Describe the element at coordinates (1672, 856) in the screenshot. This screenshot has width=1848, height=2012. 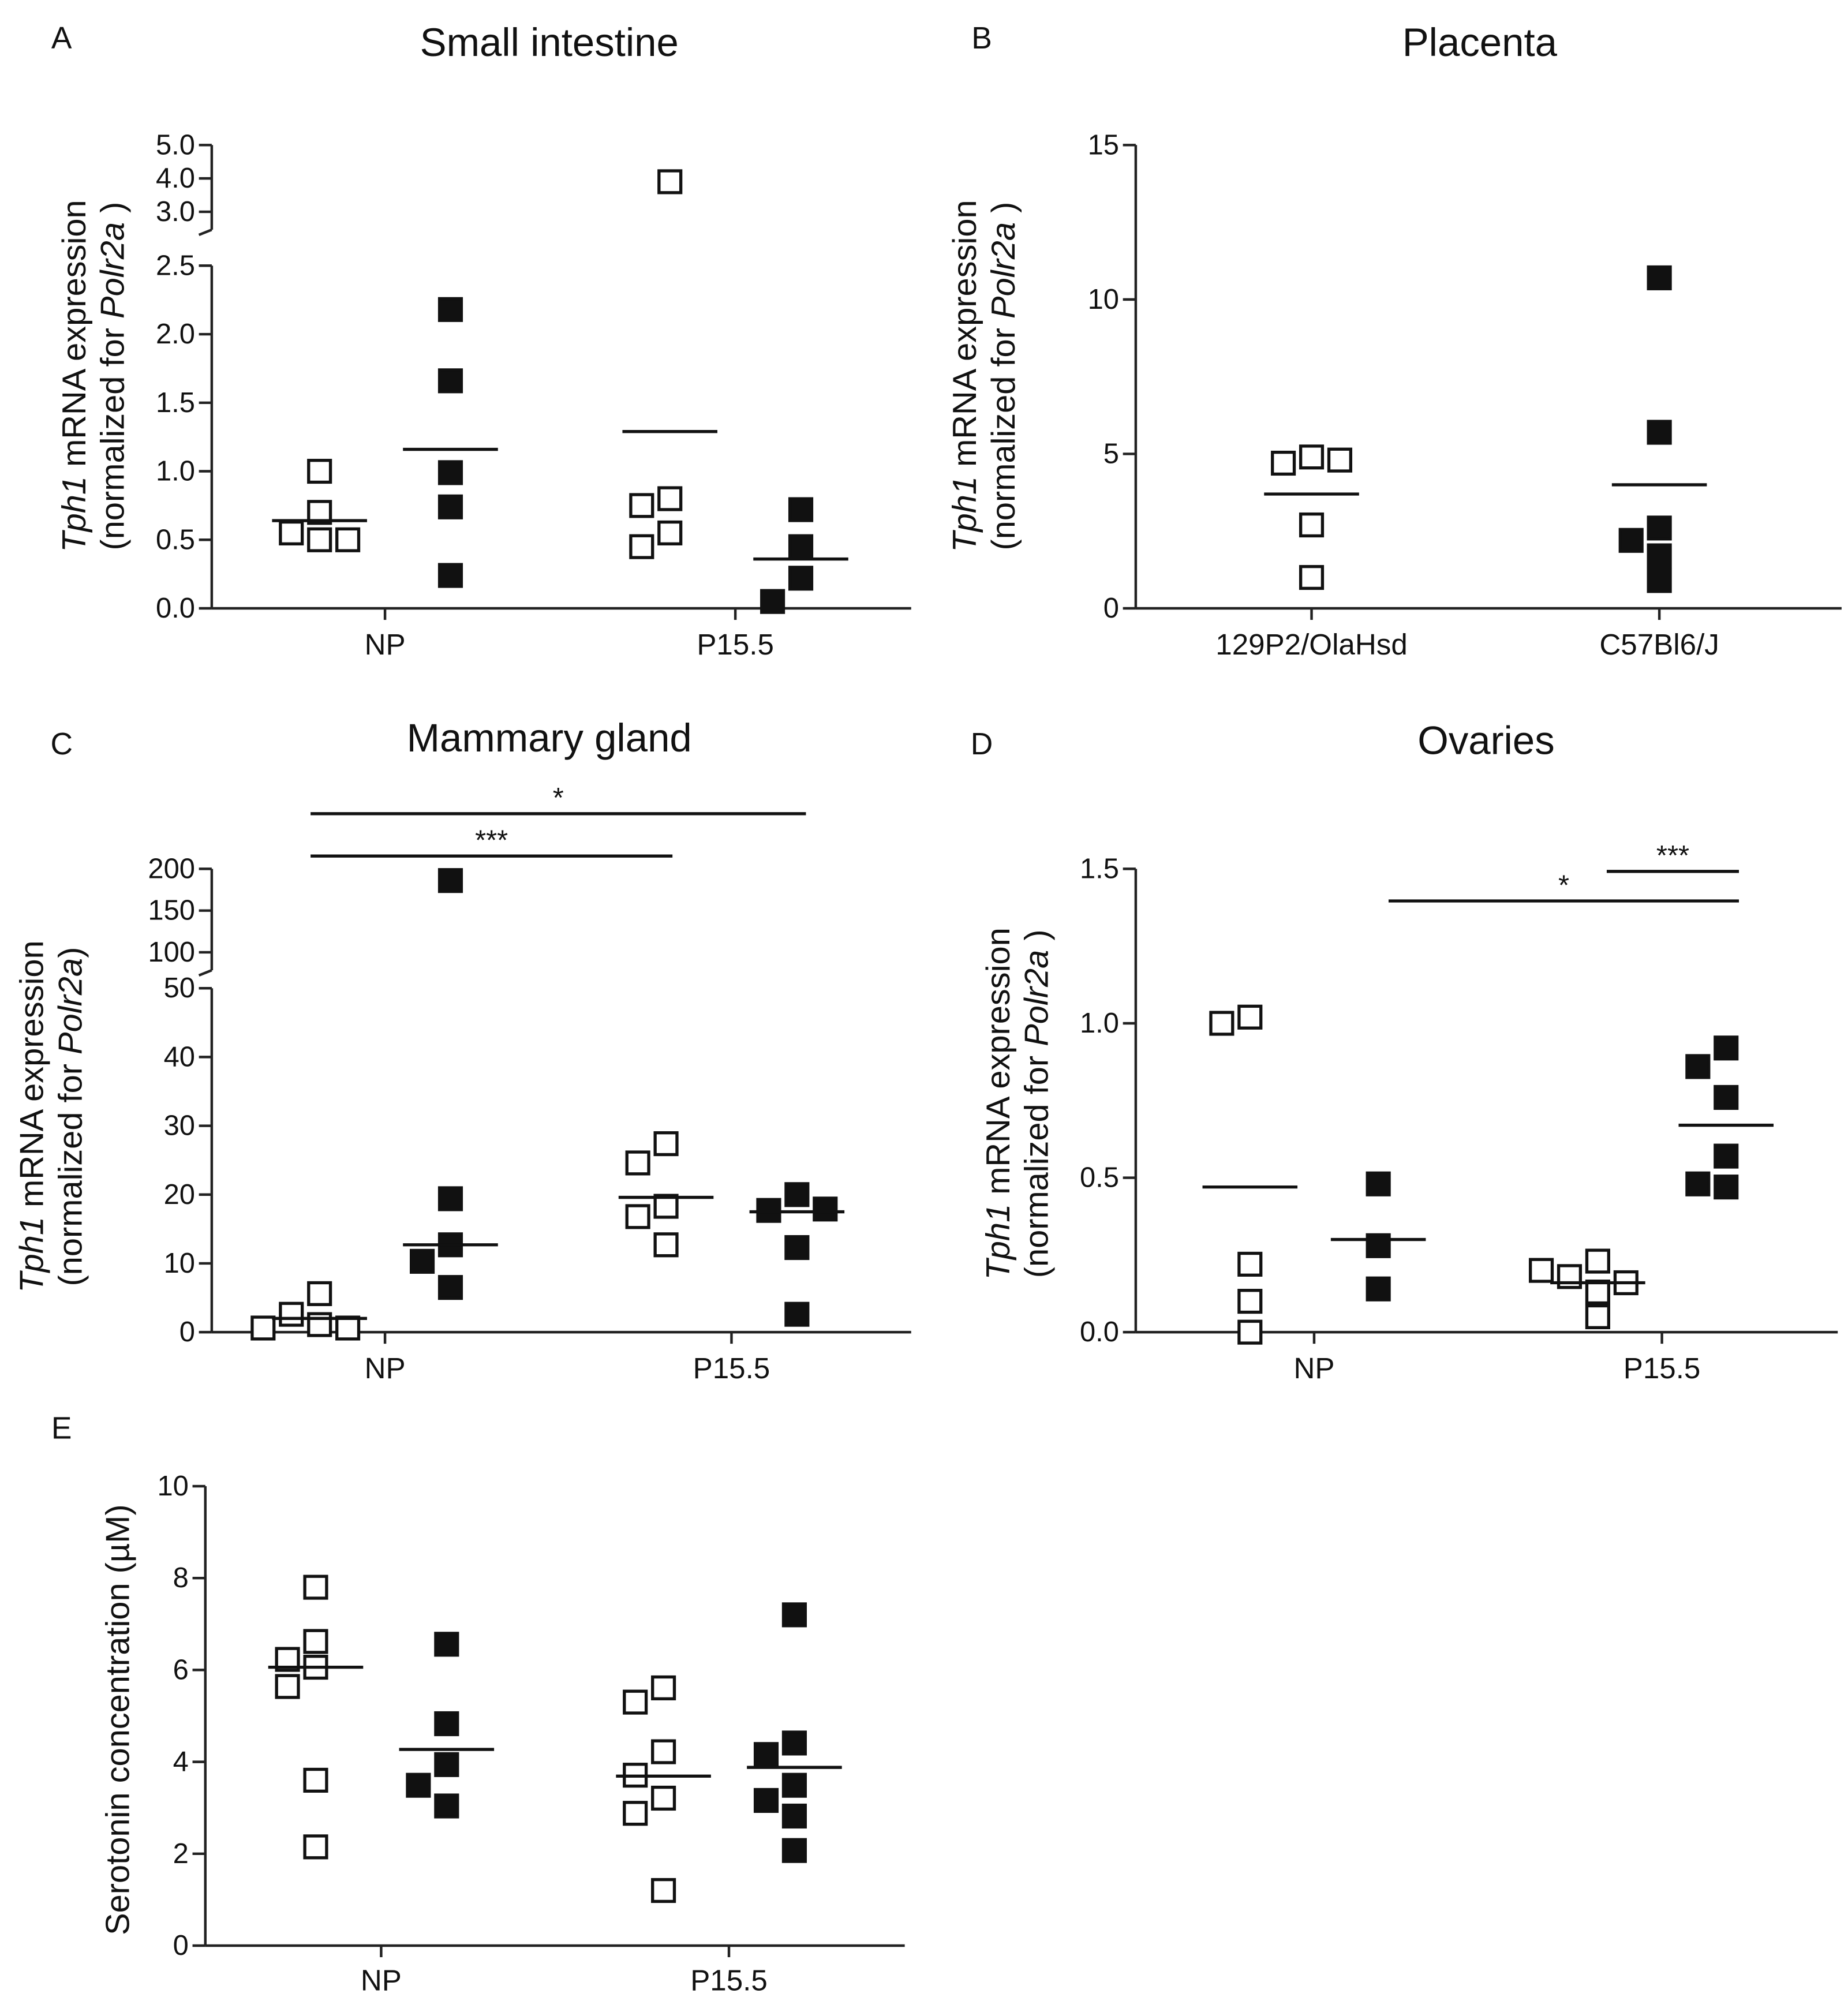
I see `significance-label: ***` at that location.